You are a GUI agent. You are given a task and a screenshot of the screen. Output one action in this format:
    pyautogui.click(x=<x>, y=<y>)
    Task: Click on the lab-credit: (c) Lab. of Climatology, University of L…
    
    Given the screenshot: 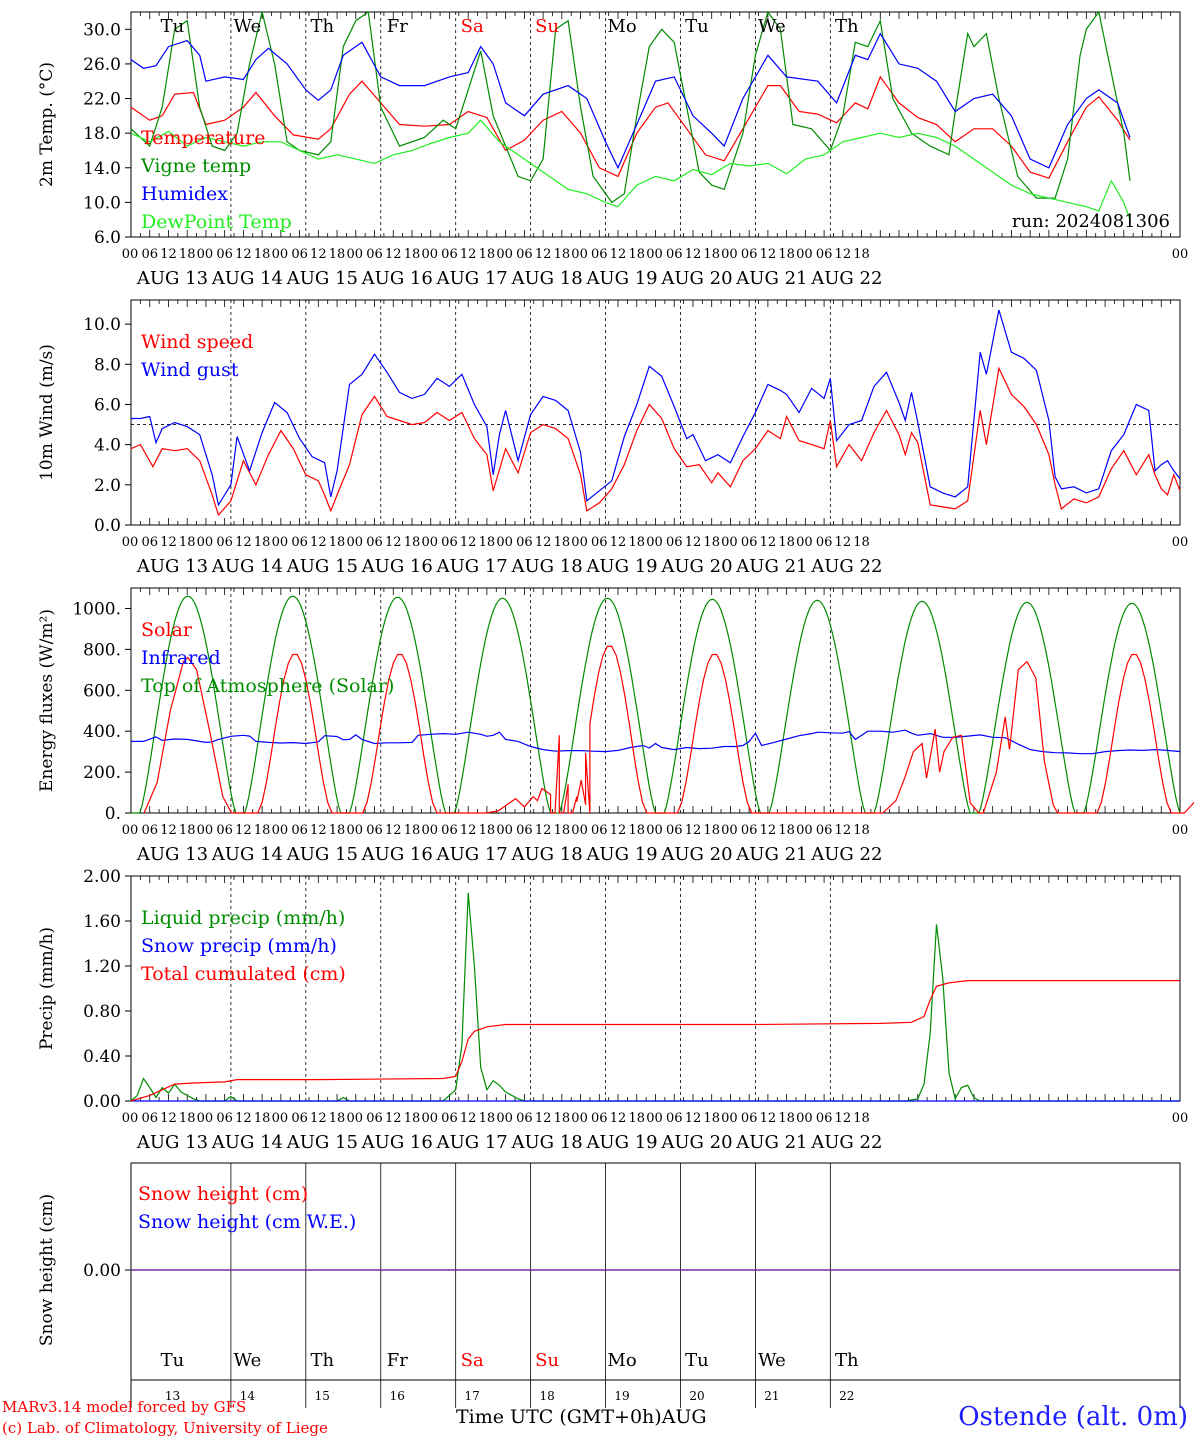 What is the action you would take?
    pyautogui.click(x=165, y=1428)
    